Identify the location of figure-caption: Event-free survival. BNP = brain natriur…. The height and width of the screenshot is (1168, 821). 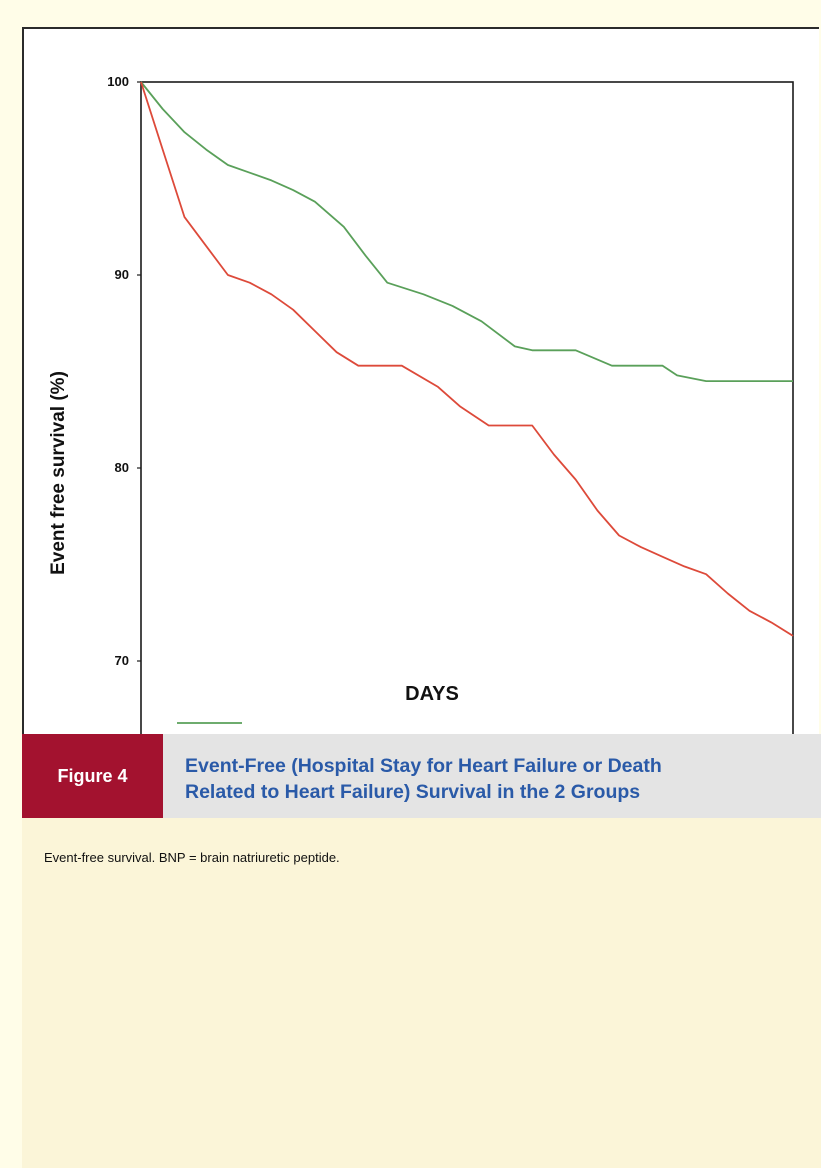
(192, 857).